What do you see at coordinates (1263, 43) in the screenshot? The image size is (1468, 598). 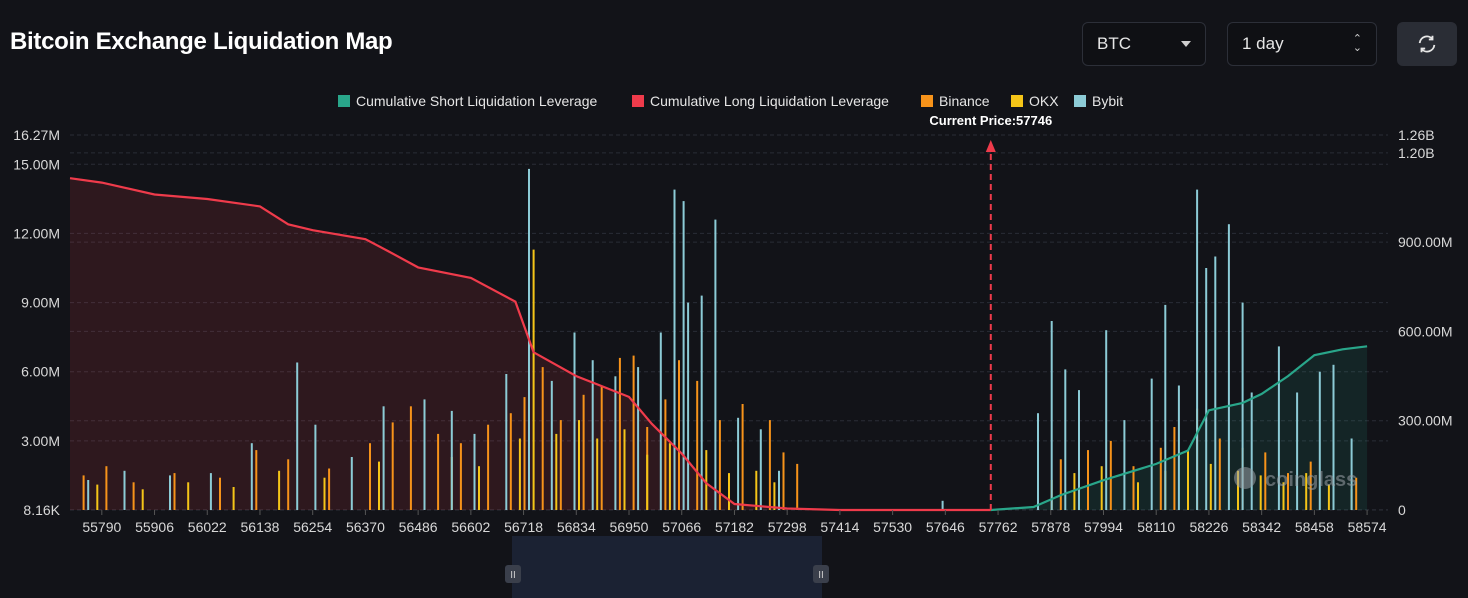 I see `time-range-value: 1 day` at bounding box center [1263, 43].